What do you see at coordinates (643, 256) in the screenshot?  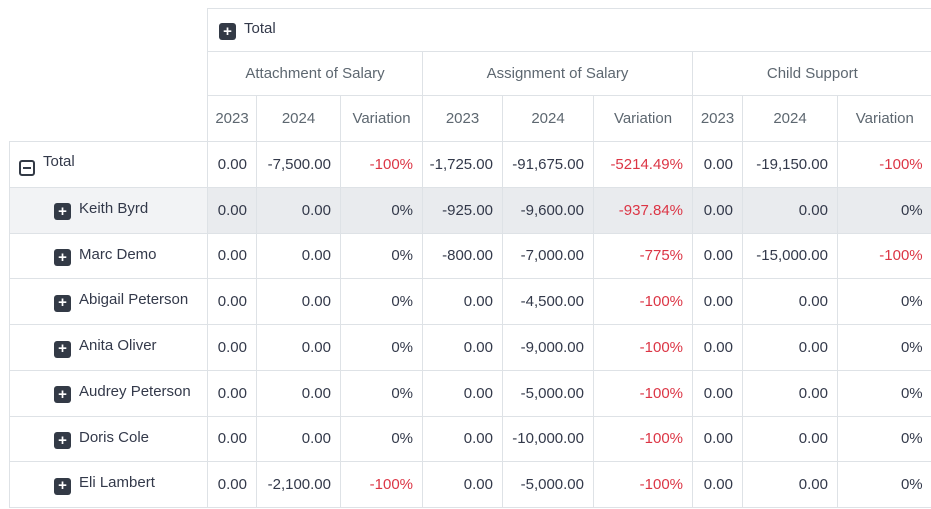 I see `pivot-cell: -775%` at bounding box center [643, 256].